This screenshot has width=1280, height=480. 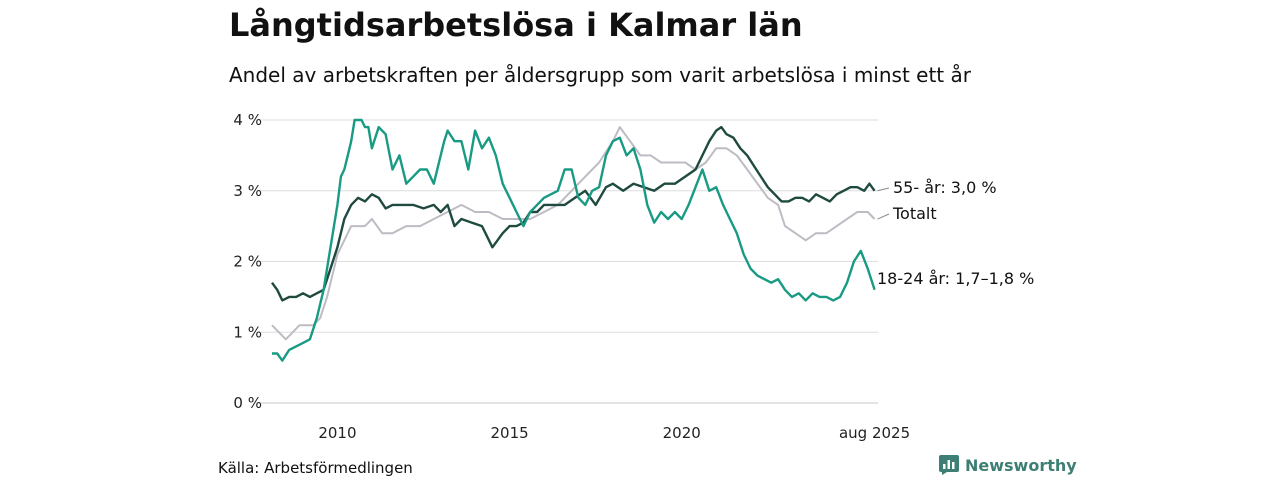 I want to click on y-tick-label: 4 %, so click(x=247, y=120).